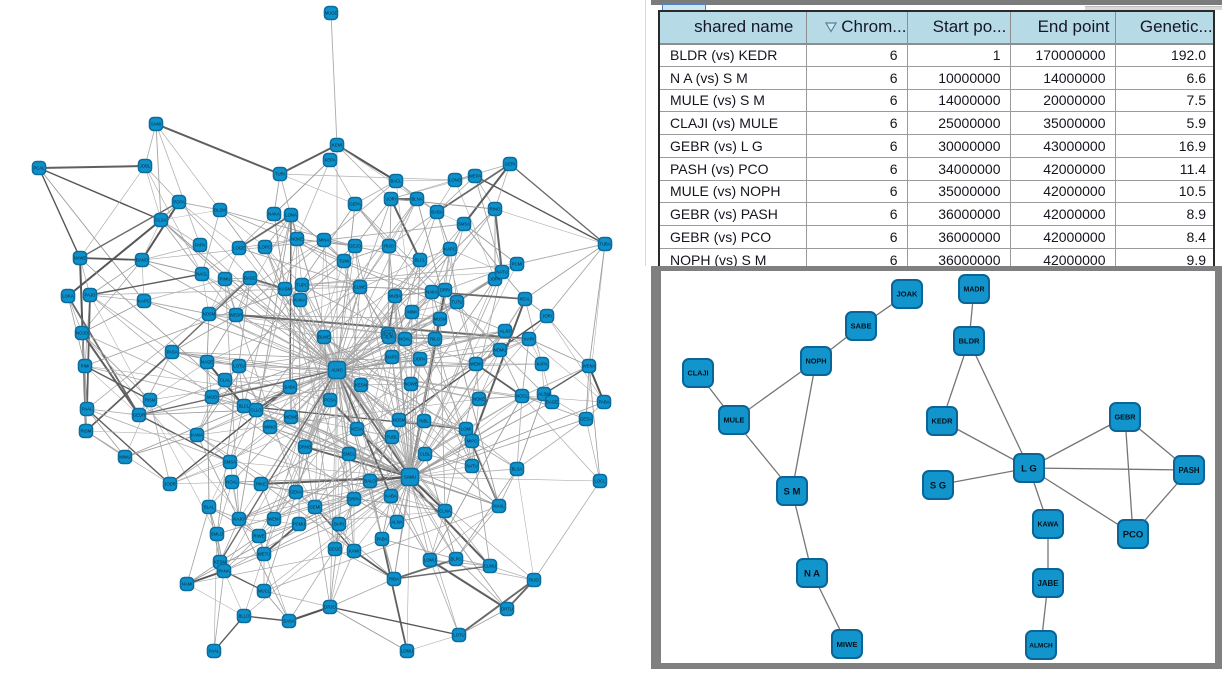 This screenshot has width=1222, height=674. Describe the element at coordinates (542, 364) in the screenshot. I see `svg-text: KAPA` at that location.